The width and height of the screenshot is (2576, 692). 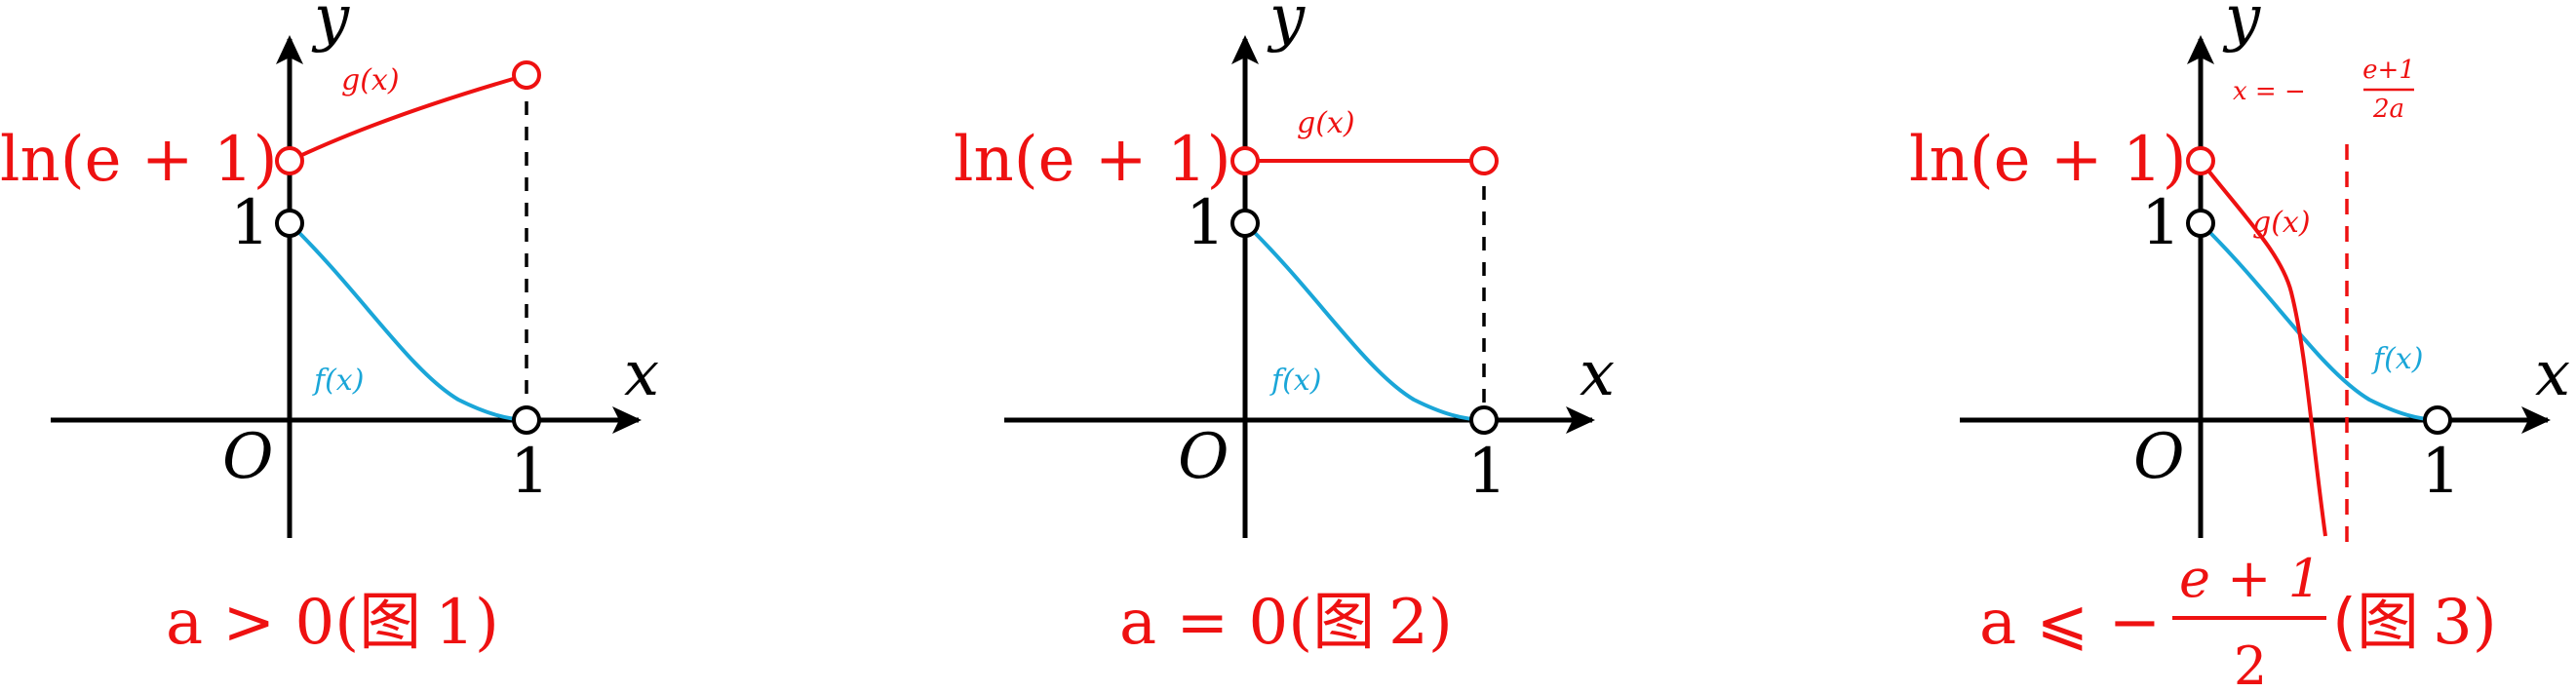 What do you see at coordinates (2324, 90) in the screenshot?
I see `asymptote-label: x = − e+1 2a` at bounding box center [2324, 90].